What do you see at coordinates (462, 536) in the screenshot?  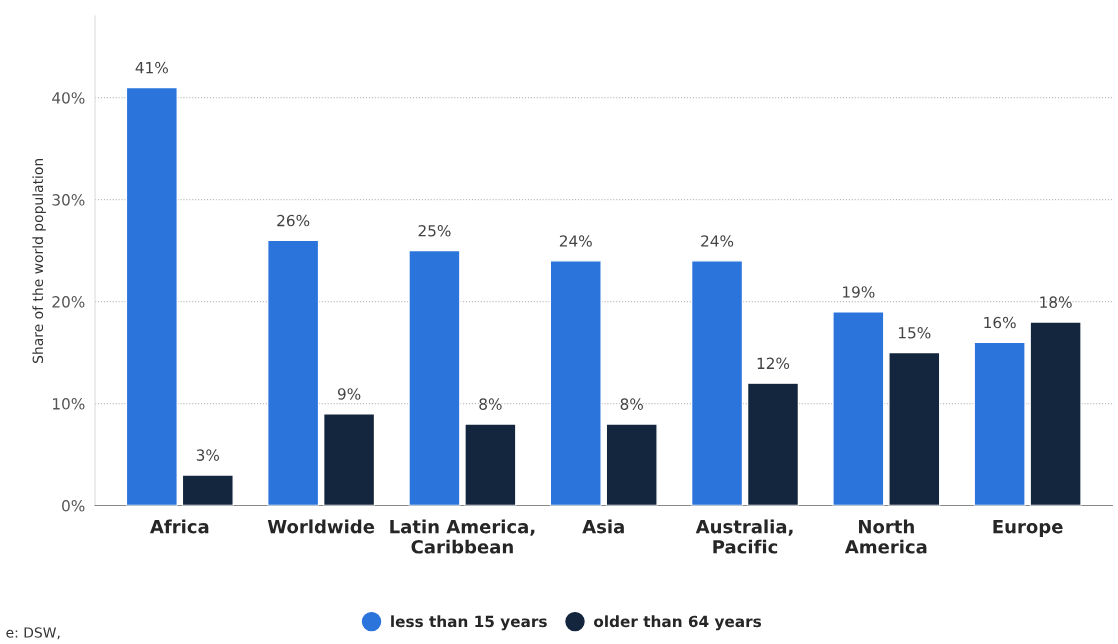 I see `x-tick-label: Latin America, Caribbean` at bounding box center [462, 536].